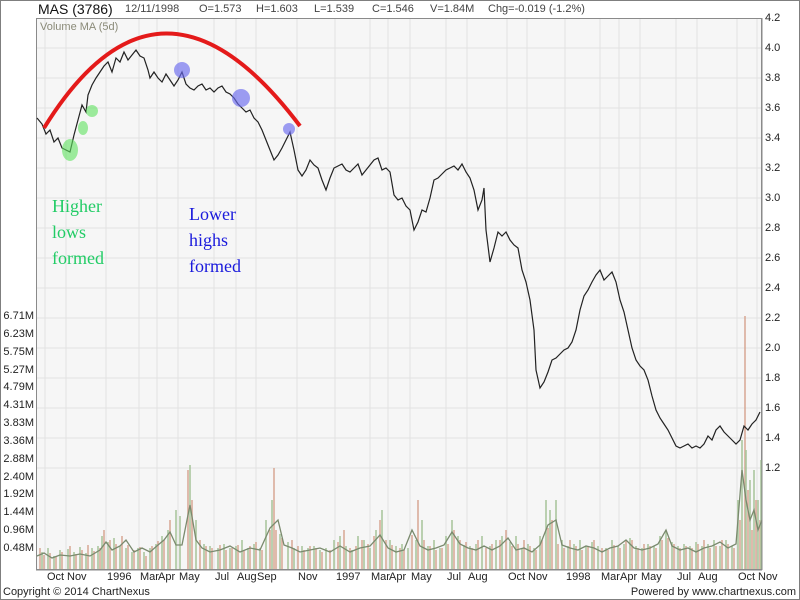  What do you see at coordinates (79, 27) in the screenshot?
I see `volume-ma-label: Volume MA (5d)` at bounding box center [79, 27].